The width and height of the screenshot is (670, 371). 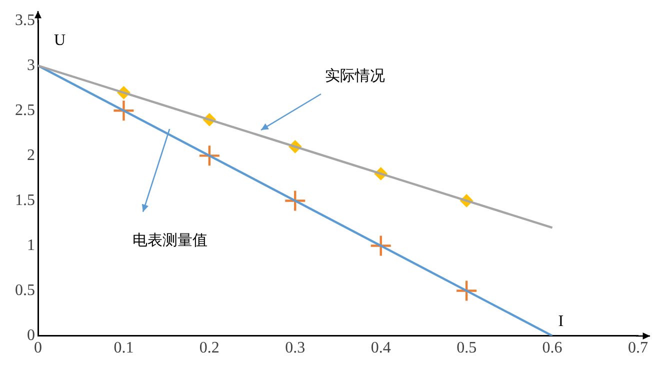 I want to click on x-tick-label: 0.4, so click(x=380, y=348).